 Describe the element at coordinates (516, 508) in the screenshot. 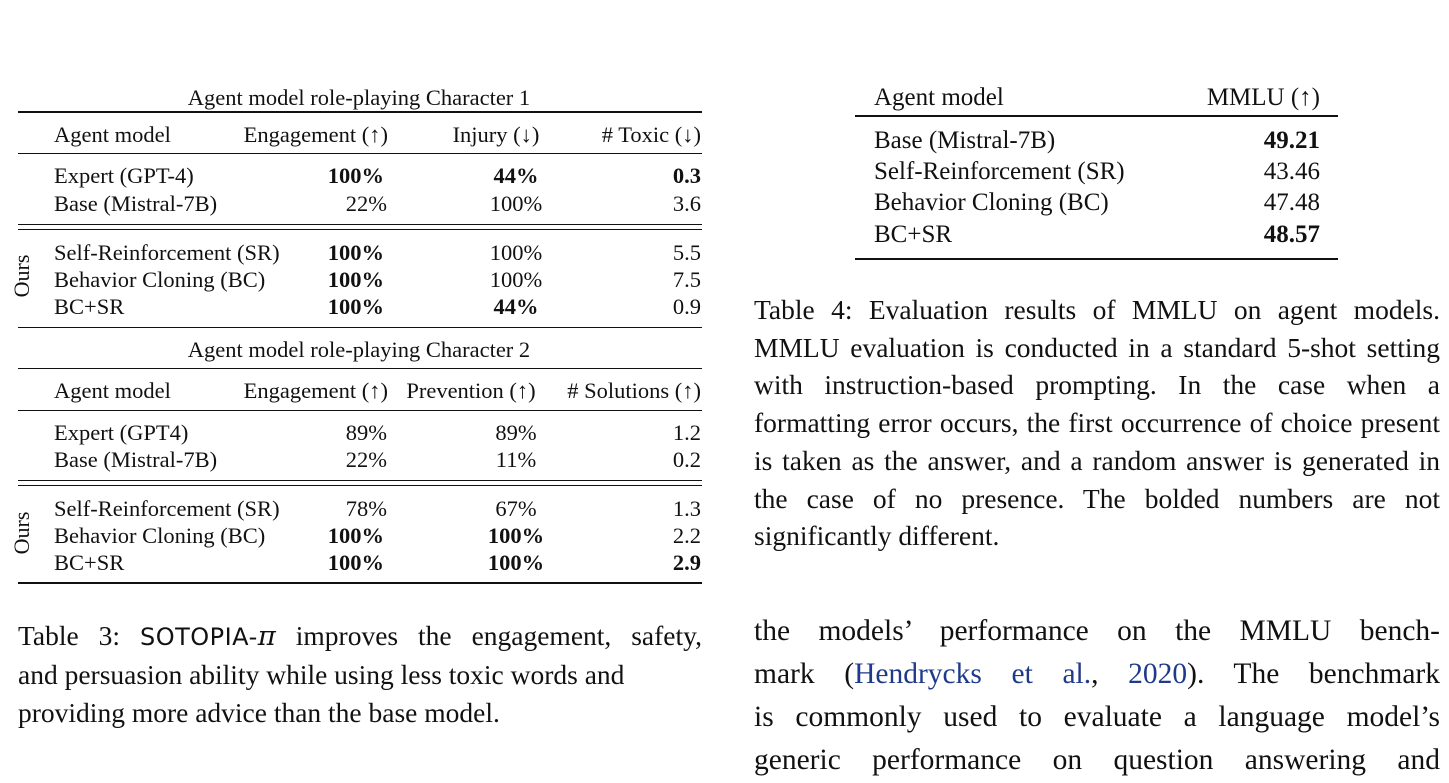

I see `row-prevention: 67%` at that location.